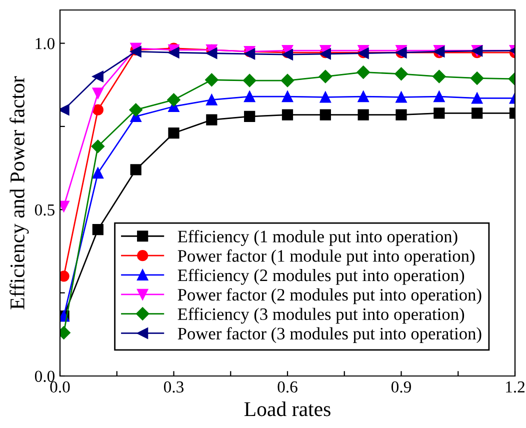  I want to click on legend-label: Power factor (2 modules put into operation), so click(330, 296).